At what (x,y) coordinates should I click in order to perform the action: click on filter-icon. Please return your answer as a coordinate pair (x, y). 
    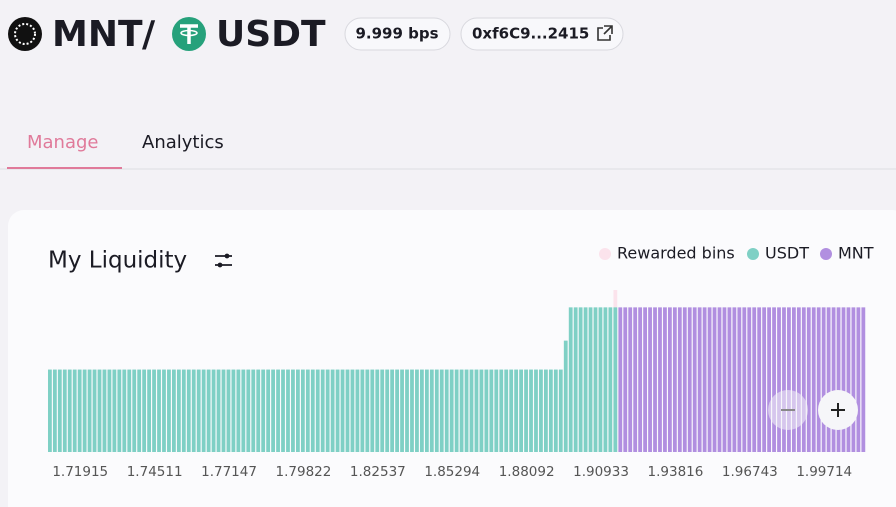
    Looking at the image, I should click on (223, 260).